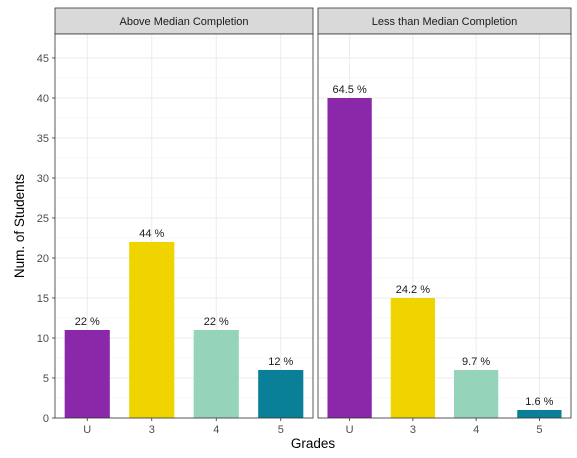 The height and width of the screenshot is (458, 577). Describe the element at coordinates (43, 179) in the screenshot. I see `y-tick-label: 30` at that location.